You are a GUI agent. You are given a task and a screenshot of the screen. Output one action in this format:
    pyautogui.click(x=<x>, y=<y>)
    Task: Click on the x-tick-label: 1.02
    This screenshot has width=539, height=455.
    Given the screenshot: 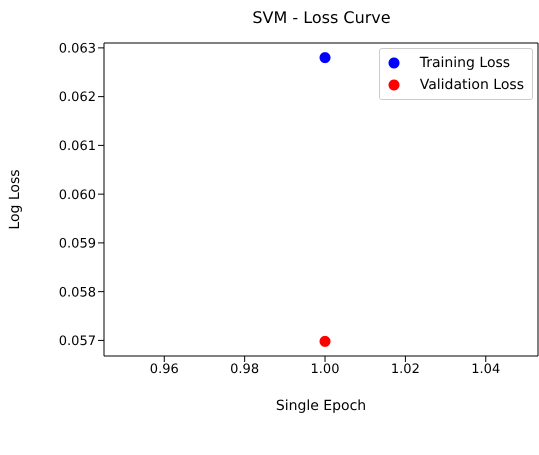 What is the action you would take?
    pyautogui.click(x=405, y=370)
    